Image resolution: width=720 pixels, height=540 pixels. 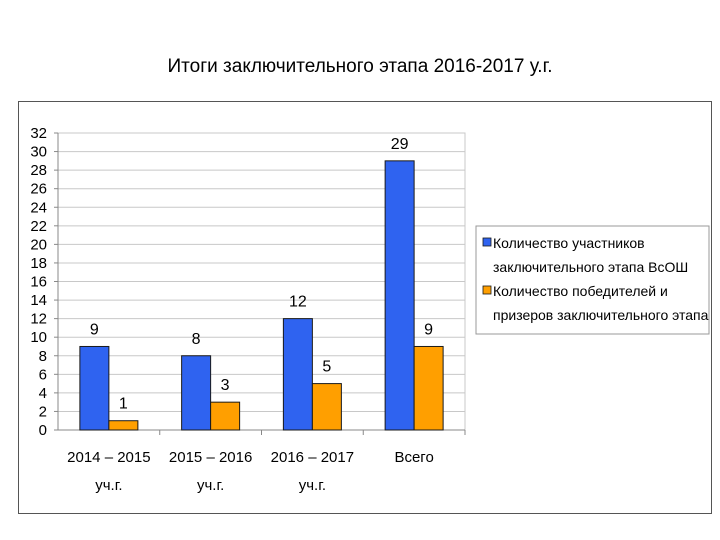 What do you see at coordinates (326, 367) in the screenshot?
I see `data-label: 5` at bounding box center [326, 367].